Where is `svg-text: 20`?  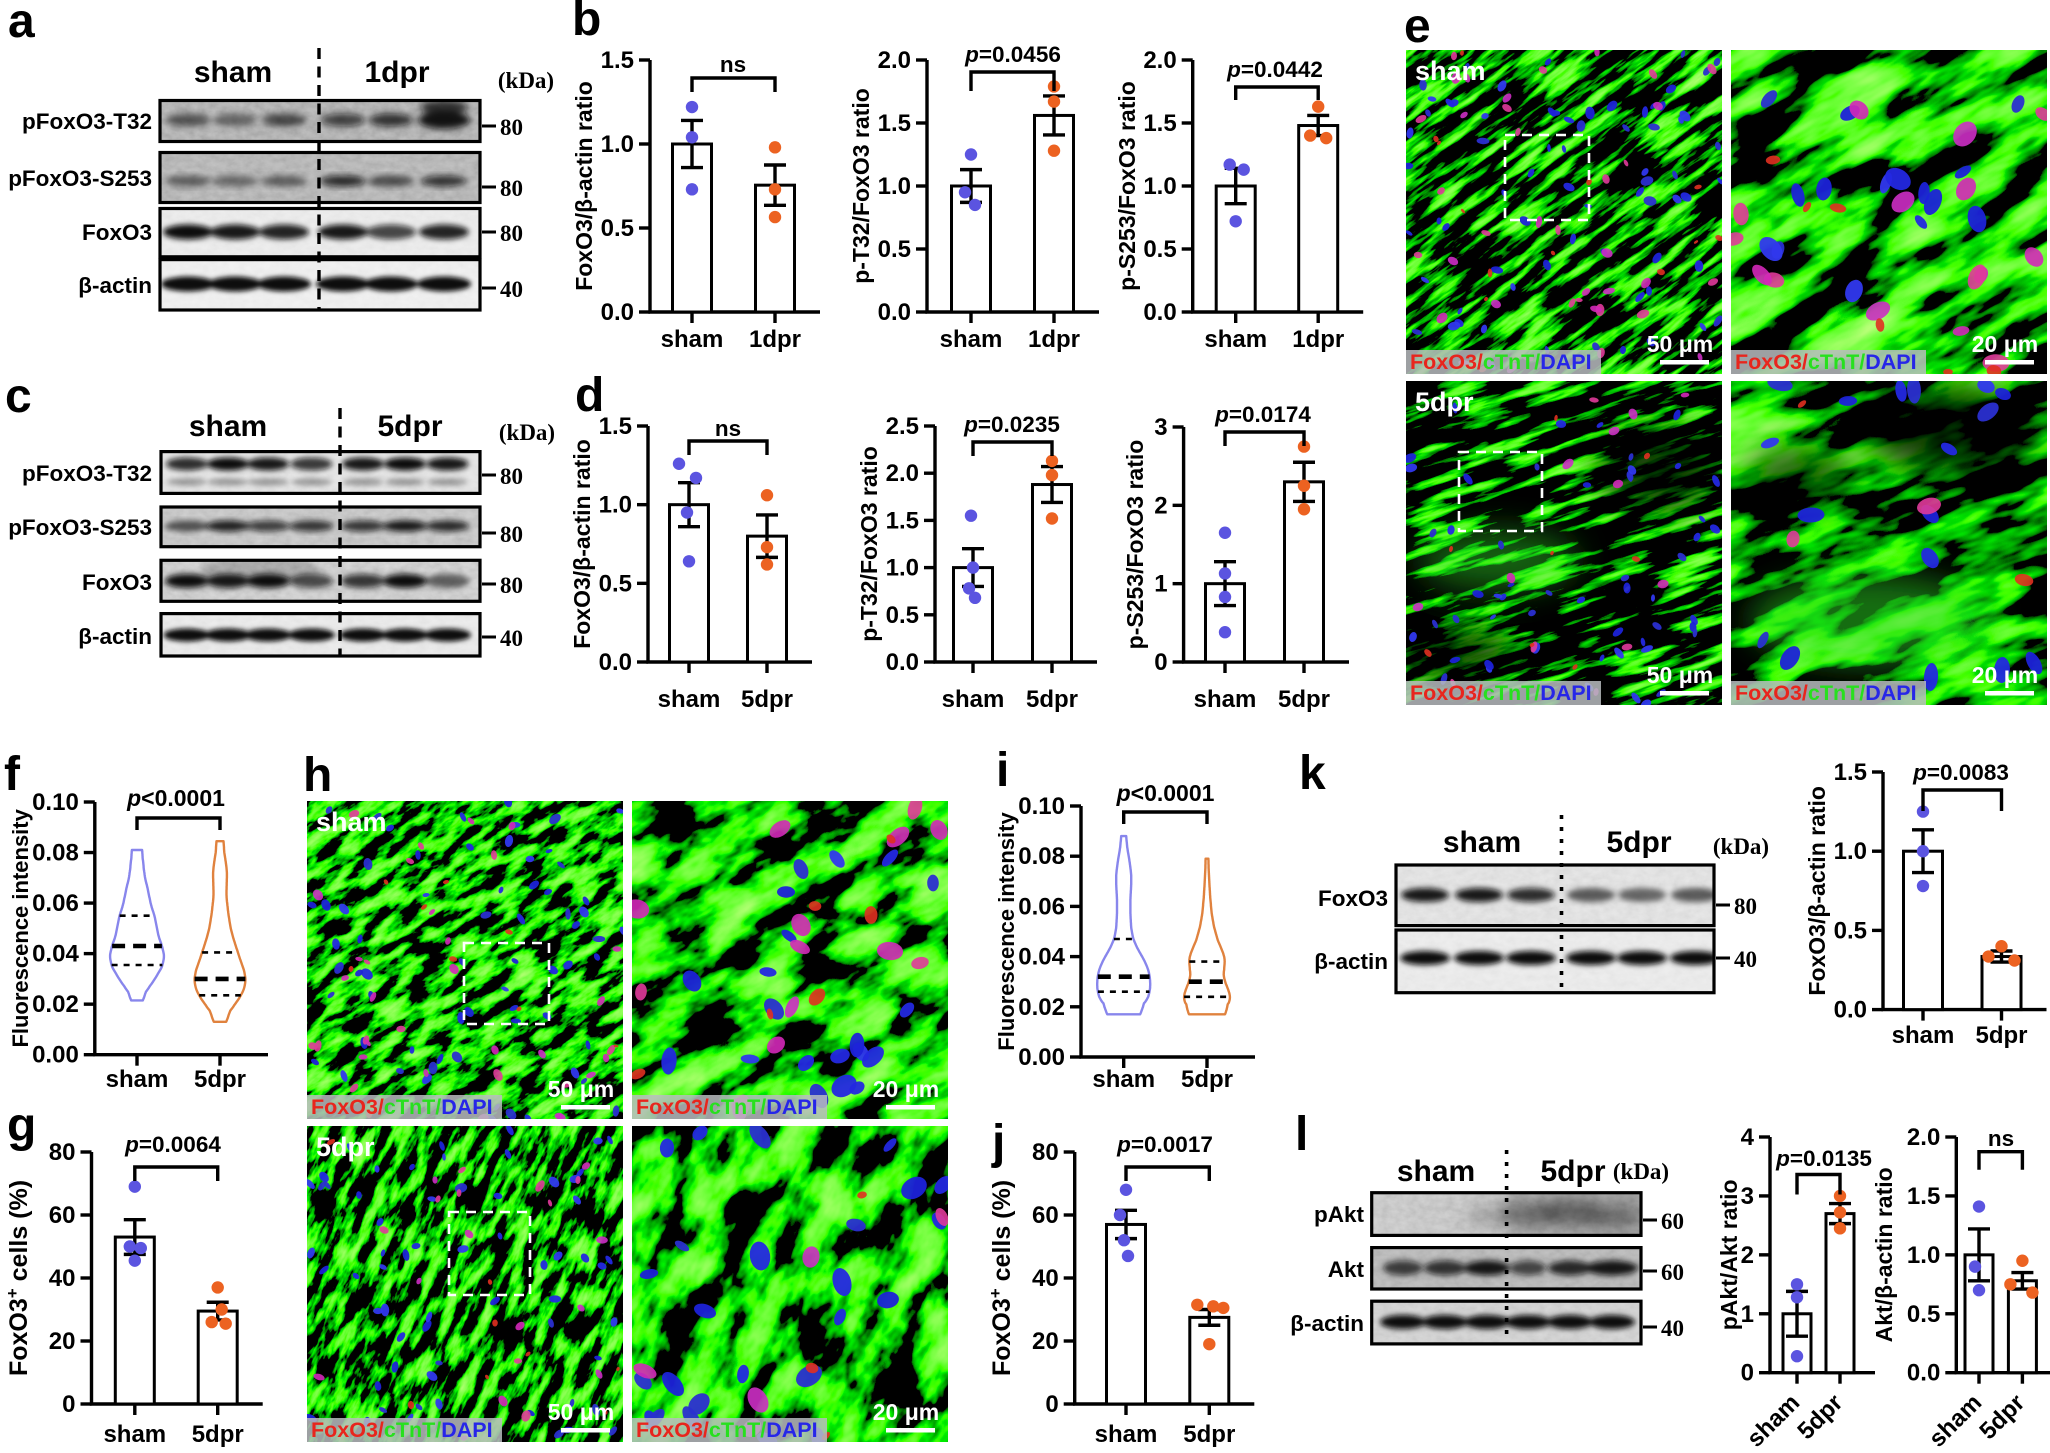
svg-text: 20 is located at coordinates (62, 1341).